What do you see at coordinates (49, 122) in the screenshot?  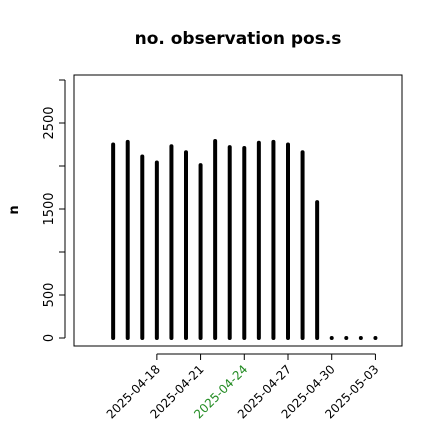 I see `y-tick-label: 2500` at bounding box center [49, 122].